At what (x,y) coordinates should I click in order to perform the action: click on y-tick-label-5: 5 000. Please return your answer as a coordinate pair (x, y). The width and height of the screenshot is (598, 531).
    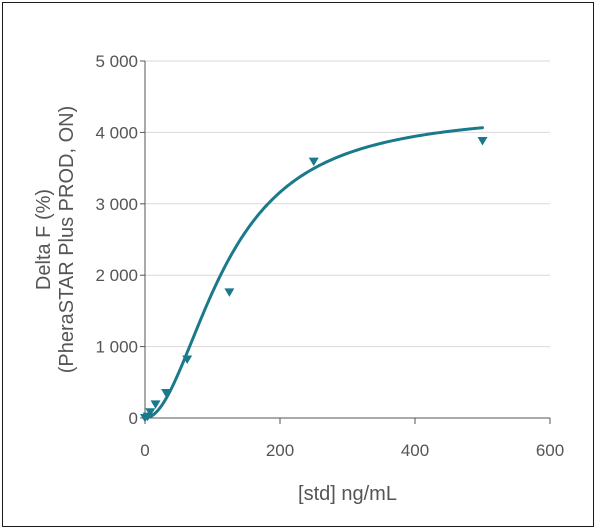
    Looking at the image, I should click on (116, 61).